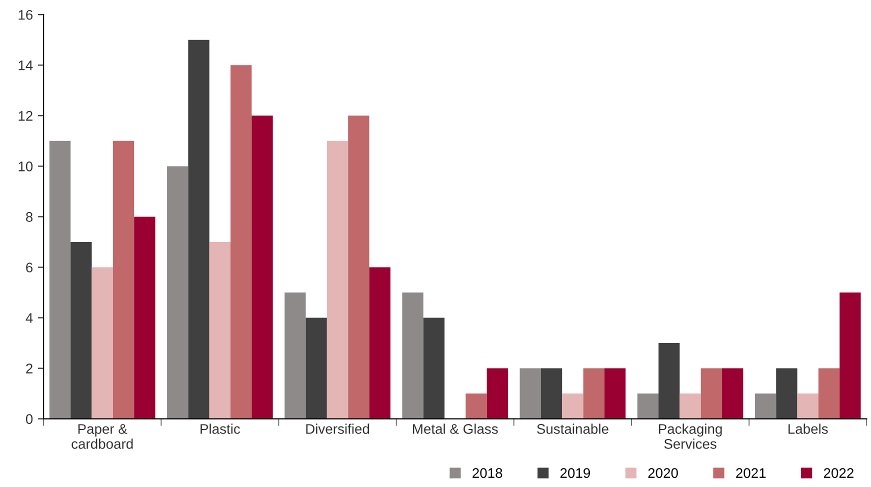 This screenshot has width=871, height=487. I want to click on y-tick-label: 8, so click(29, 217).